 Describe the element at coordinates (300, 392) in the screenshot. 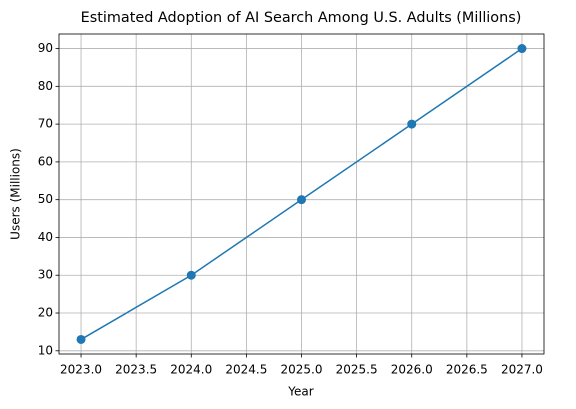

I see `x-axis-label: Year` at that location.